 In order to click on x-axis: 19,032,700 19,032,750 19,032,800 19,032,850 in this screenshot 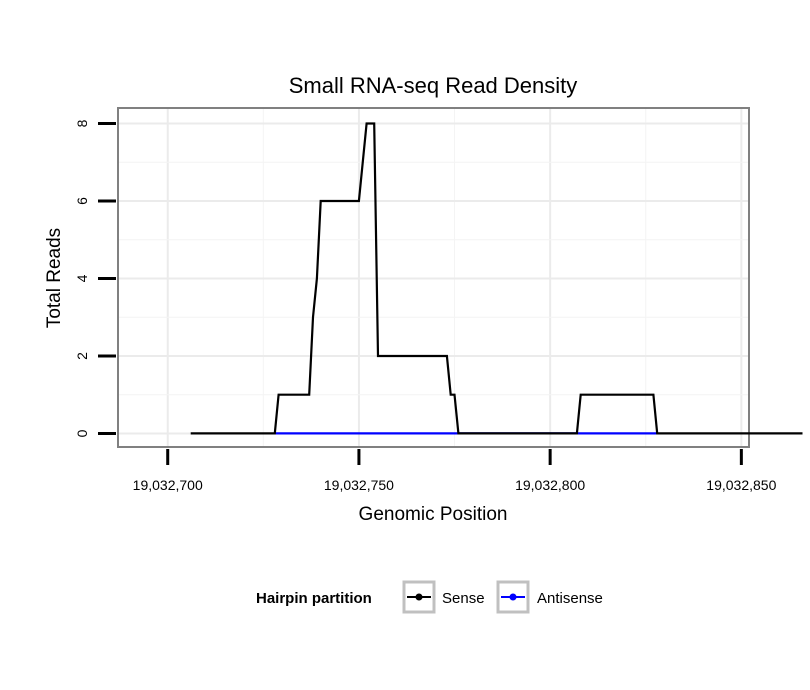, I will do `click(455, 471)`.